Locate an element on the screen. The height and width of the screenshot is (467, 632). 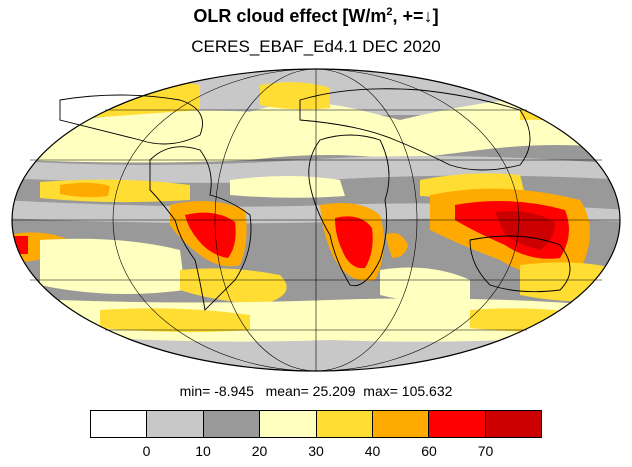
mean-value: 25.209 is located at coordinates (334, 391).